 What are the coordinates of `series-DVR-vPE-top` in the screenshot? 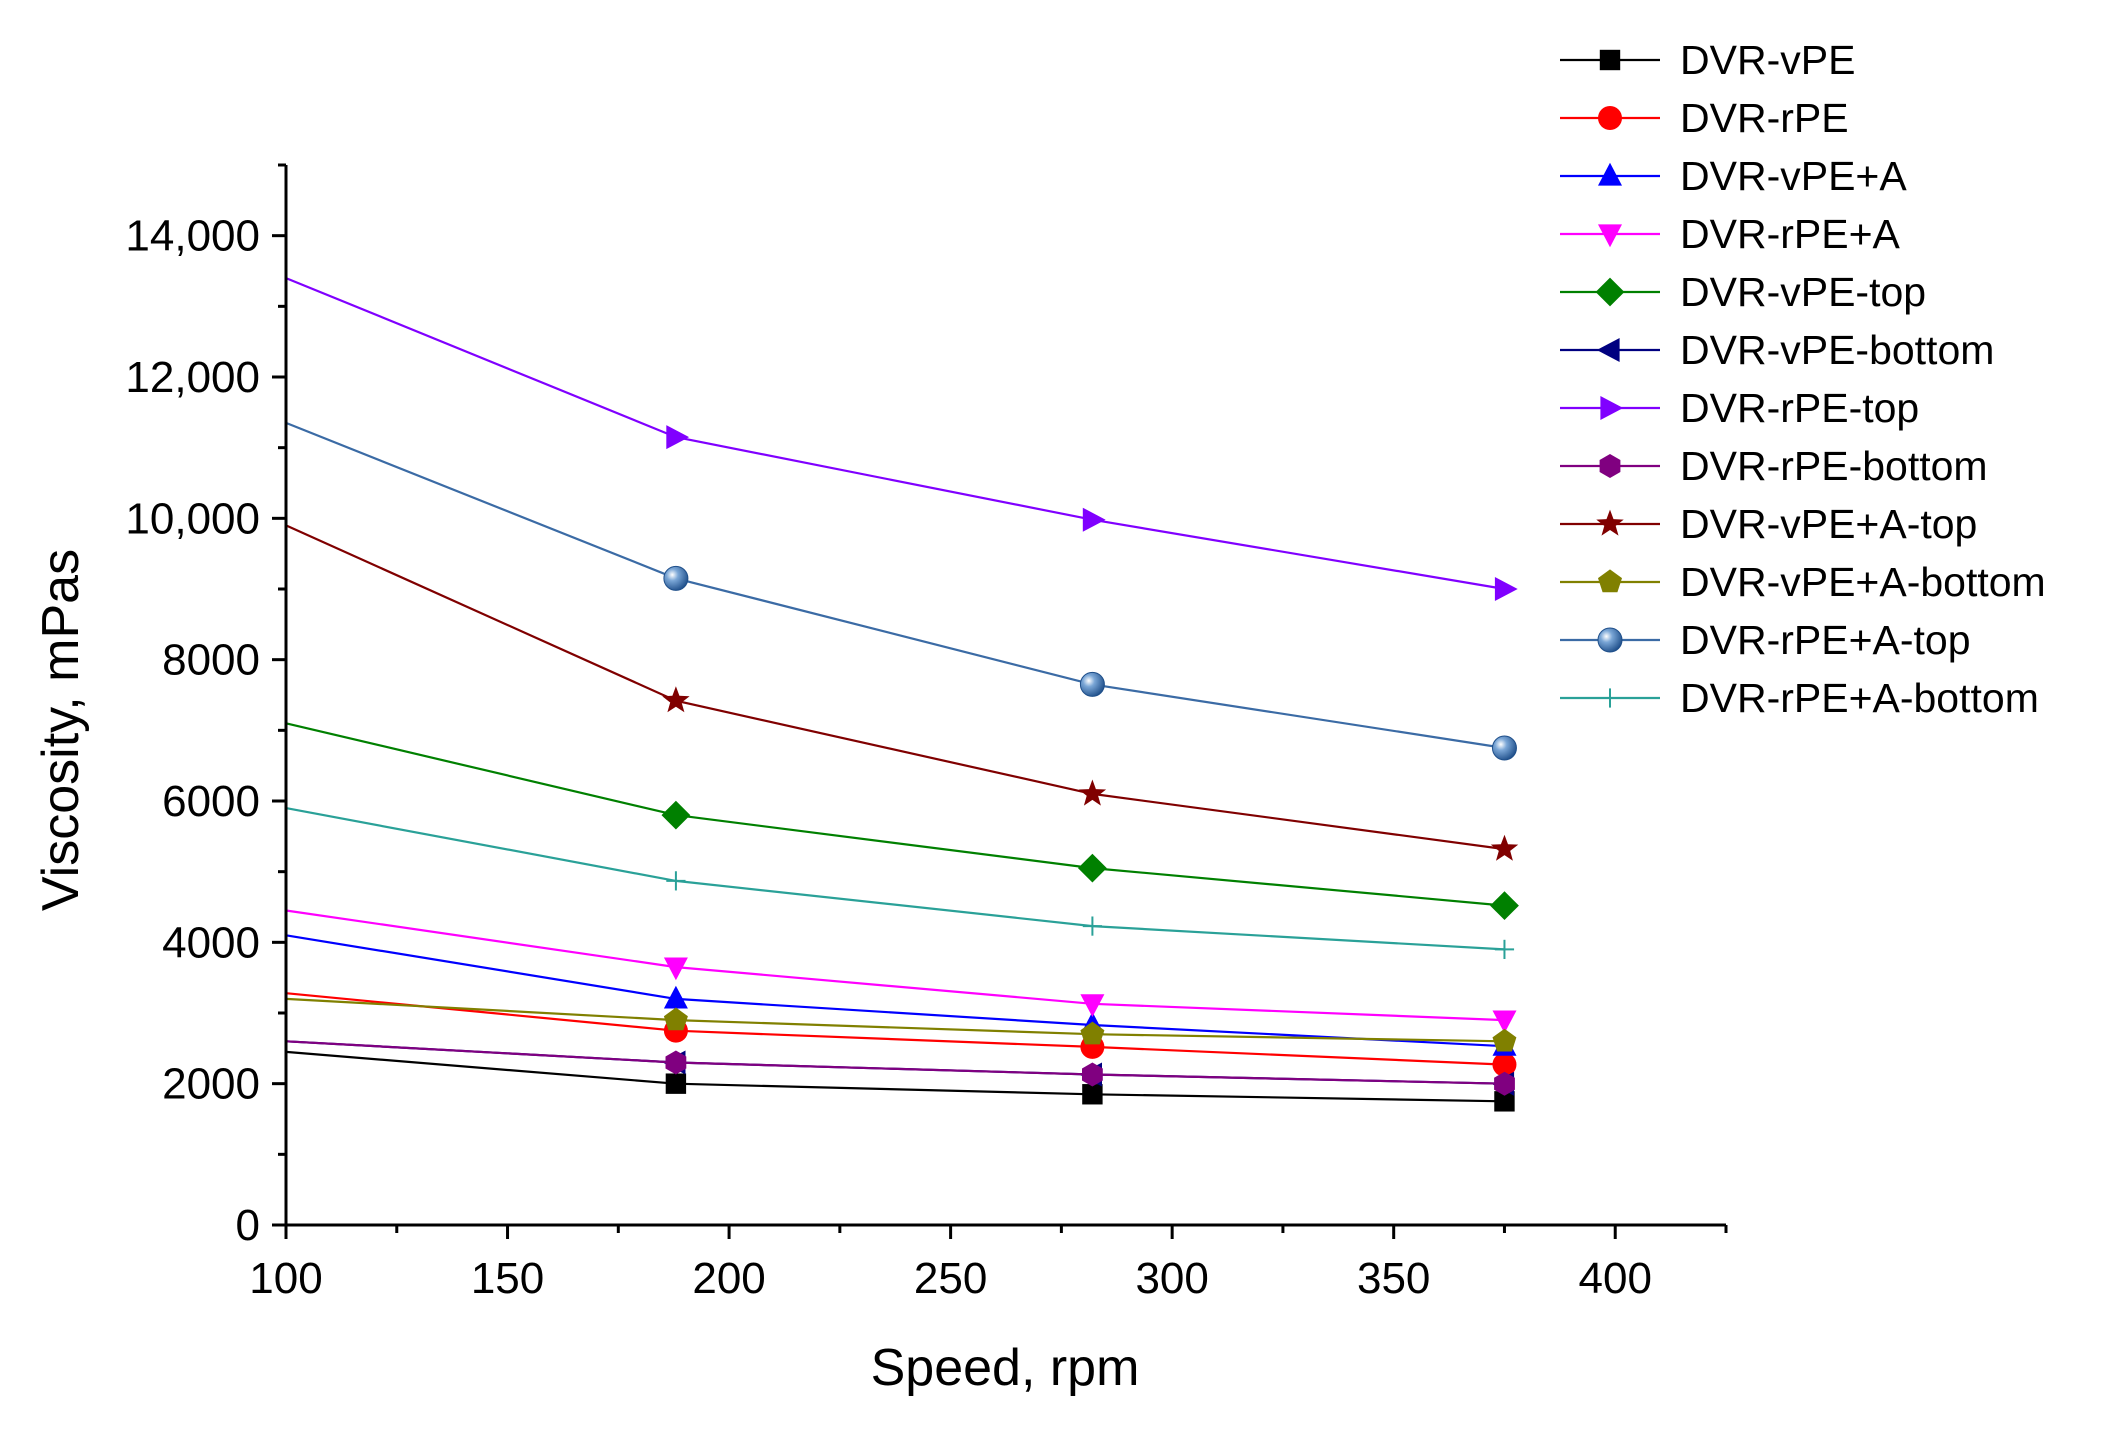 It's located at (902, 821).